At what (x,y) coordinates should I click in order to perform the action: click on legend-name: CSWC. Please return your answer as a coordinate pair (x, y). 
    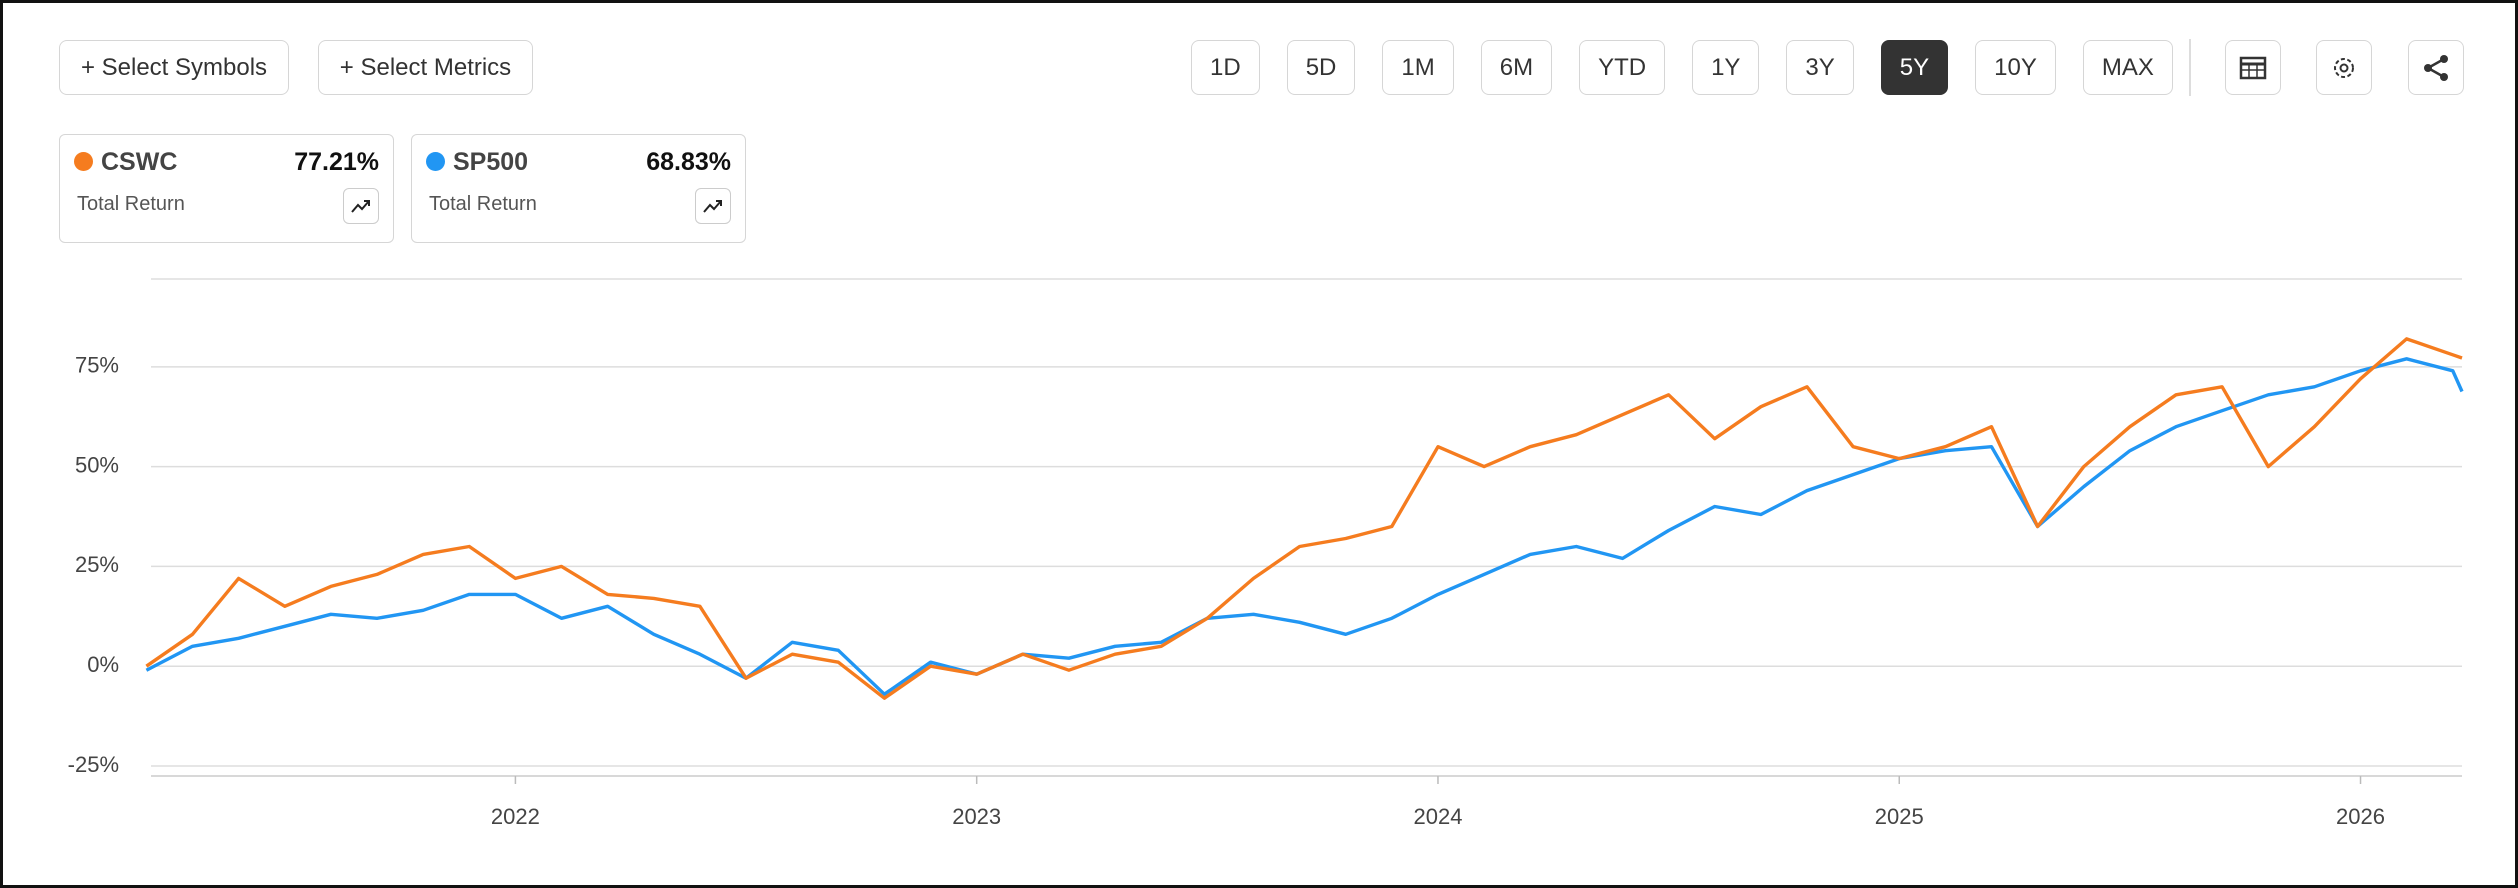
    Looking at the image, I should click on (139, 162).